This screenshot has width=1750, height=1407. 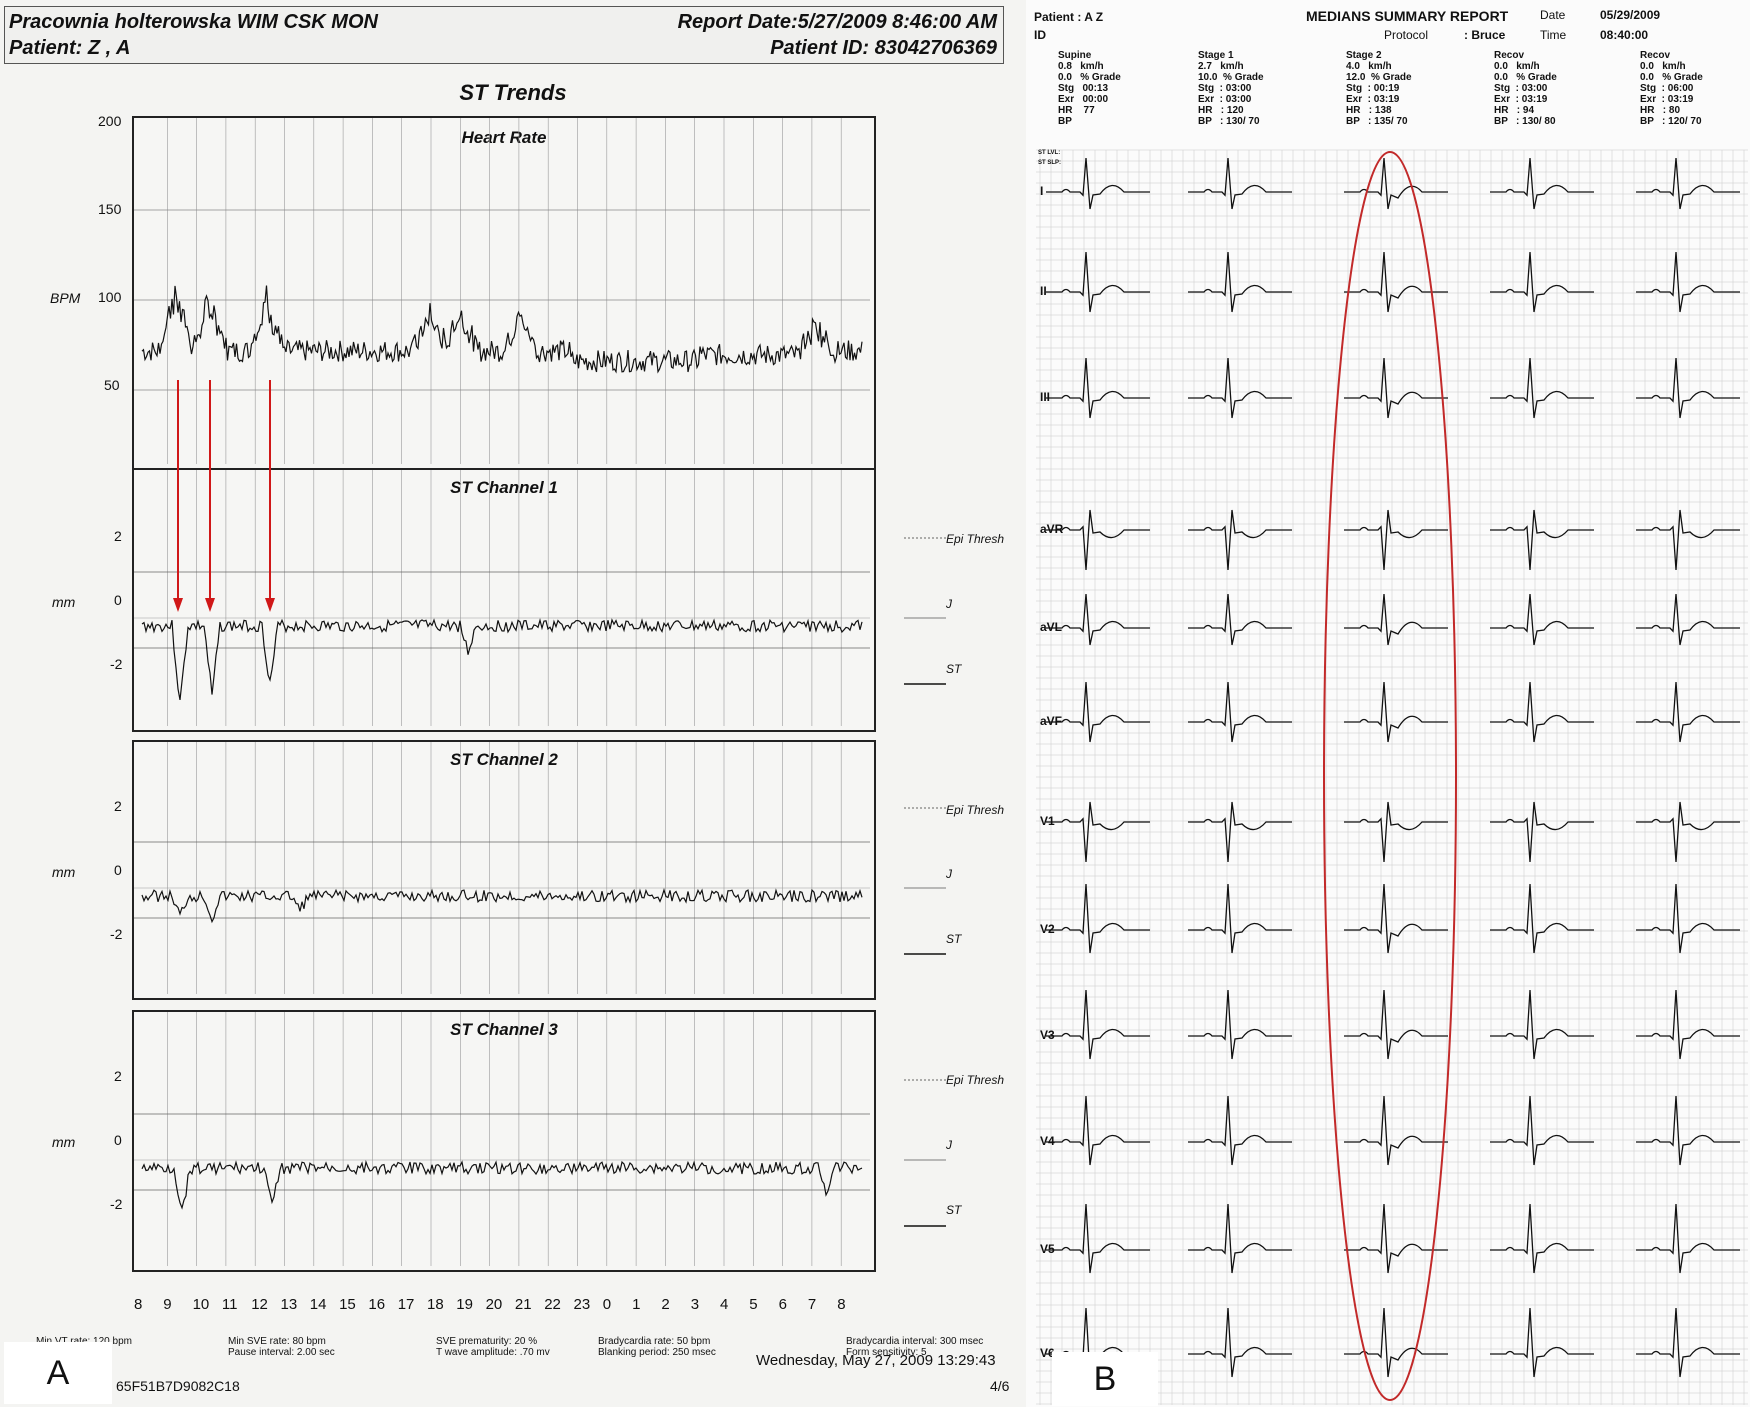 What do you see at coordinates (64, 1142) in the screenshot?
I see `y-axis-label: mm` at bounding box center [64, 1142].